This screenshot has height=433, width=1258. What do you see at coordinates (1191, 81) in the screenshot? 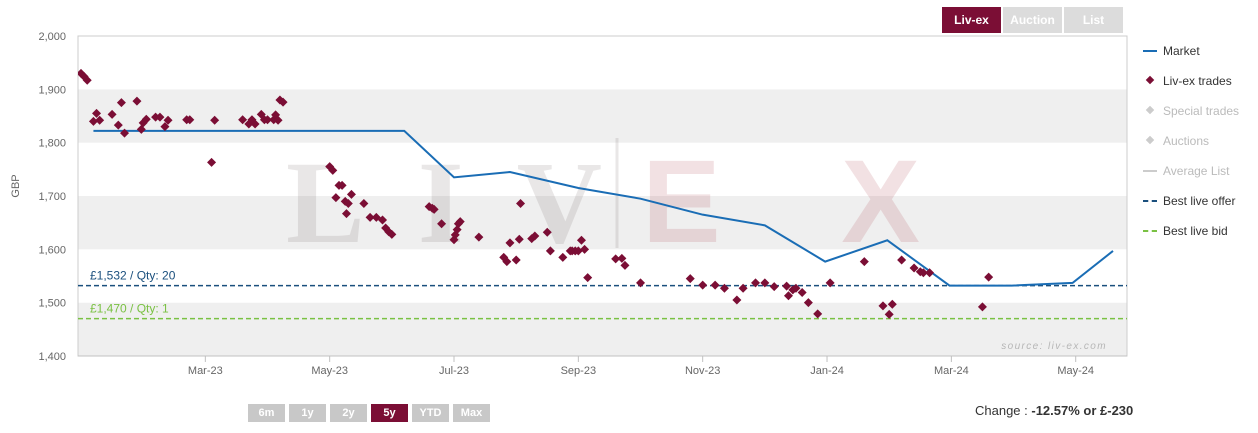
I see `legend-item-liv-ex-trades: Liv-ex trades` at bounding box center [1191, 81].